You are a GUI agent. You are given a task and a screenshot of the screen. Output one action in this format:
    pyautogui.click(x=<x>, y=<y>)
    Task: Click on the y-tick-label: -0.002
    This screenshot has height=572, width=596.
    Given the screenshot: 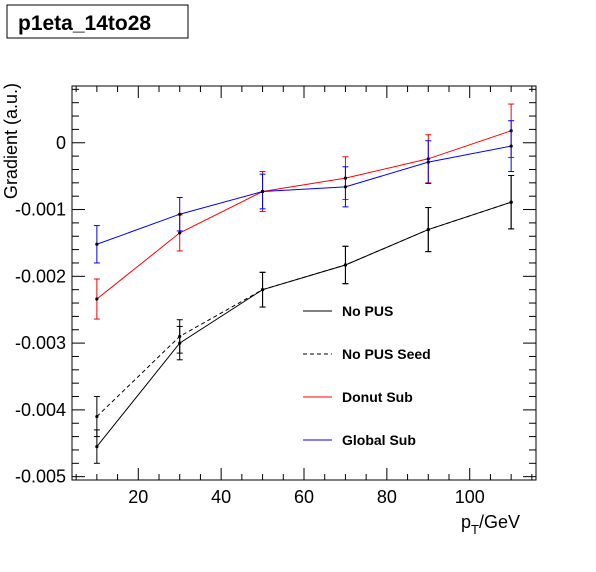 What is the action you would take?
    pyautogui.click(x=40, y=276)
    